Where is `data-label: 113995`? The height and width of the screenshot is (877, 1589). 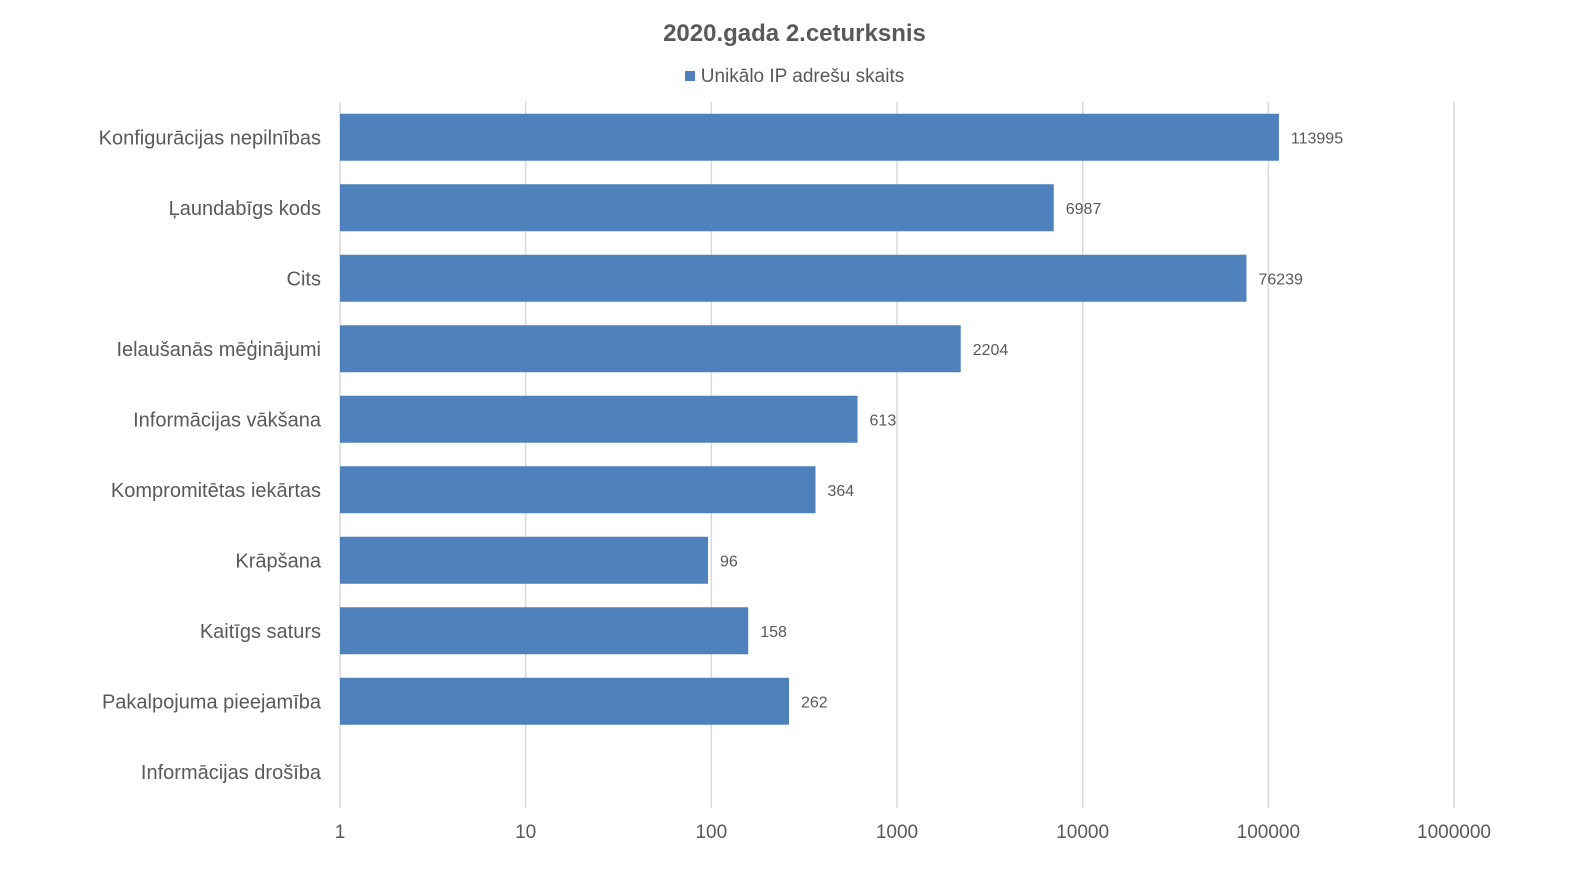
data-label: 113995 is located at coordinates (1317, 138).